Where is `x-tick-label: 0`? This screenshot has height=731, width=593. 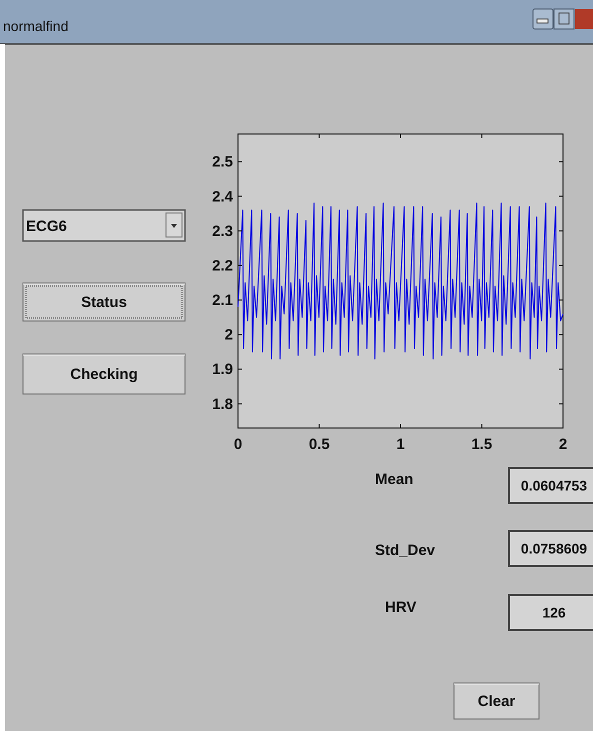
x-tick-label: 0 is located at coordinates (238, 444).